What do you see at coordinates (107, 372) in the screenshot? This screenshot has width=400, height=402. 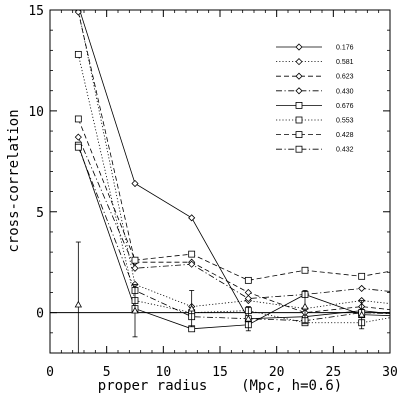 I see `x-tick-label: 5` at bounding box center [107, 372].